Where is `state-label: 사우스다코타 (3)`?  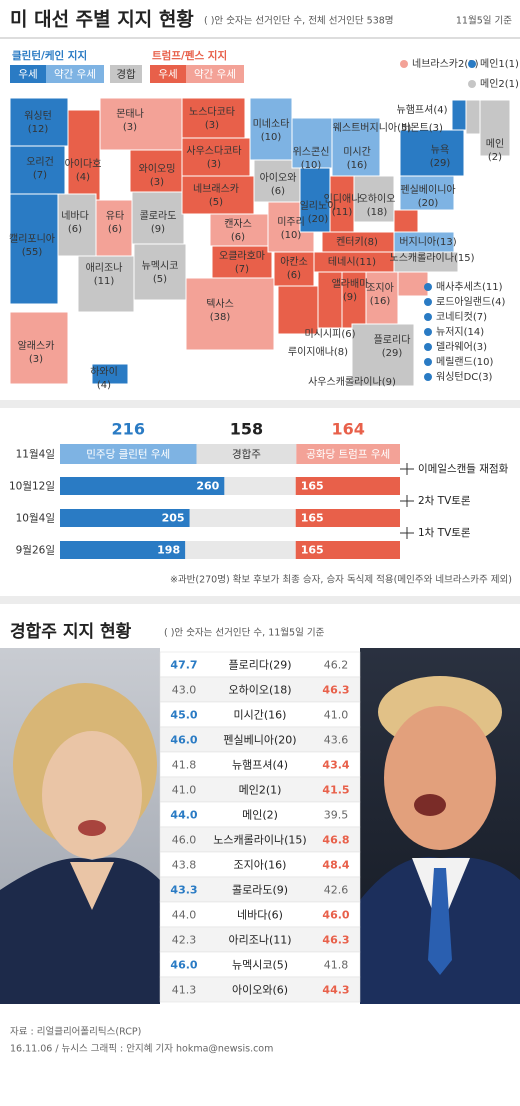 state-label: 사우스다코타 (3) is located at coordinates (213, 157).